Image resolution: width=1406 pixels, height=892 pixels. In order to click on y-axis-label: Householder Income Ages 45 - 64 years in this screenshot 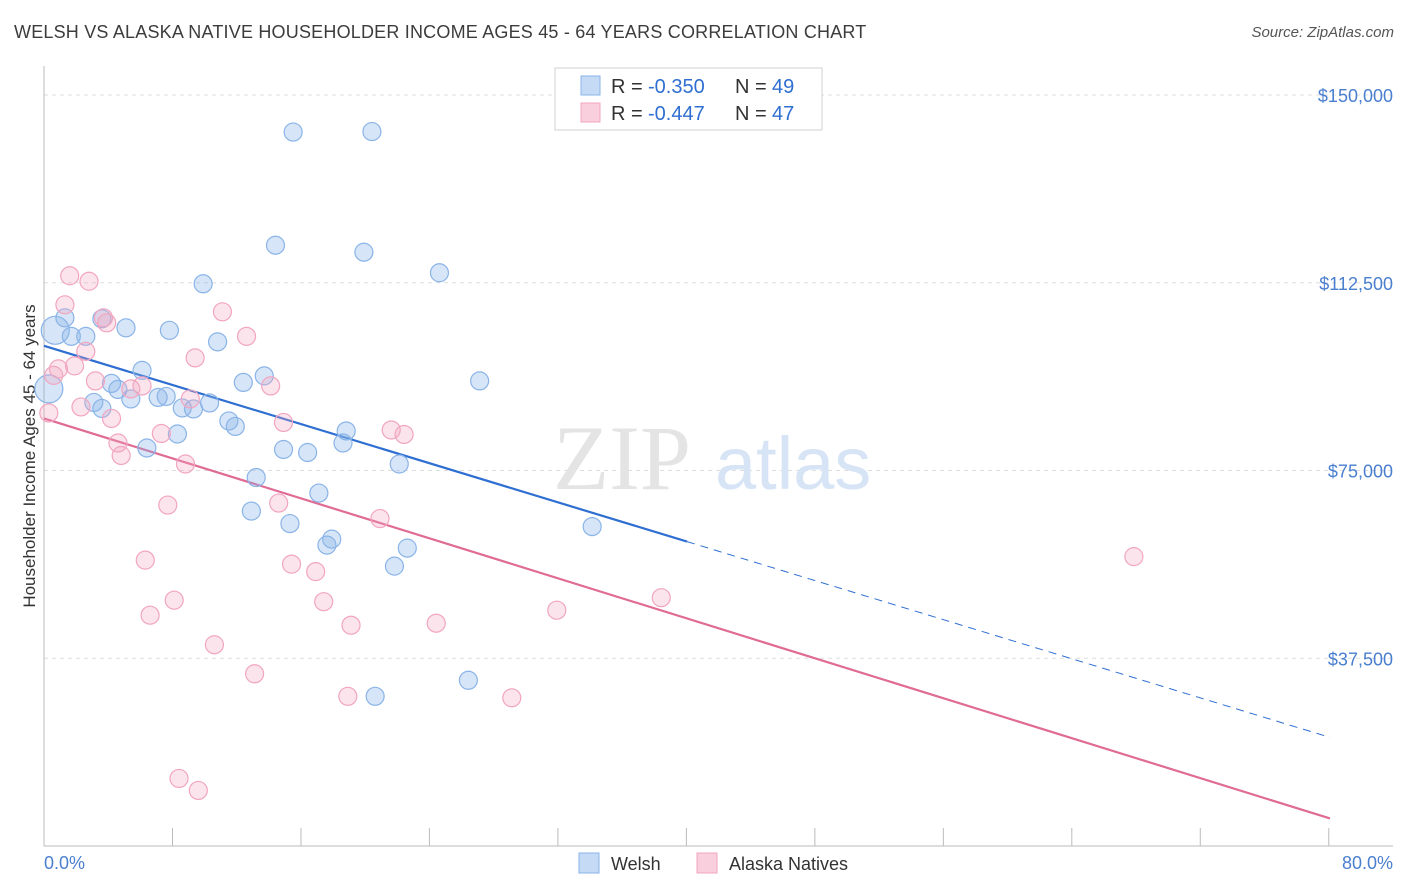, I will do `click(29, 455)`.